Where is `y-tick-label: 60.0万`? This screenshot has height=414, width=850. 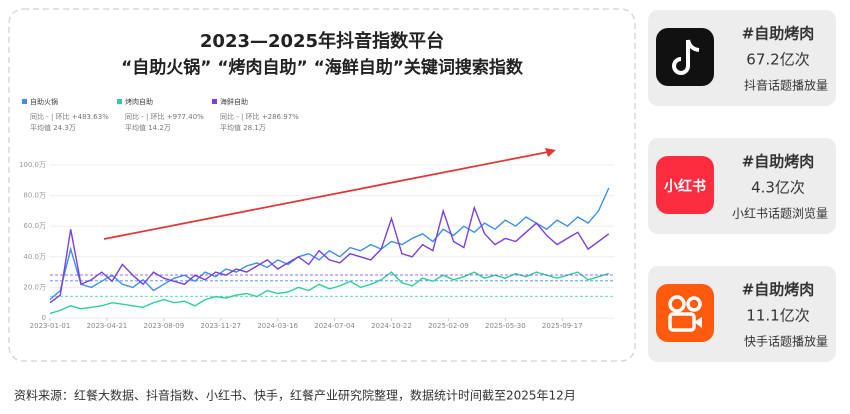 y-tick-label: 60.0万 is located at coordinates (34, 226).